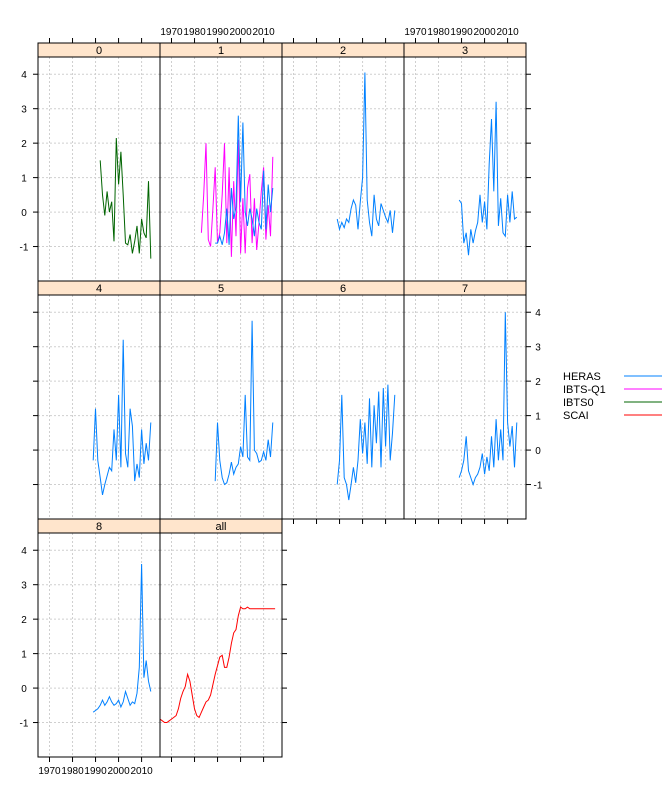 The width and height of the screenshot is (672, 805). I want to click on panel-strip-label: 7, so click(465, 289).